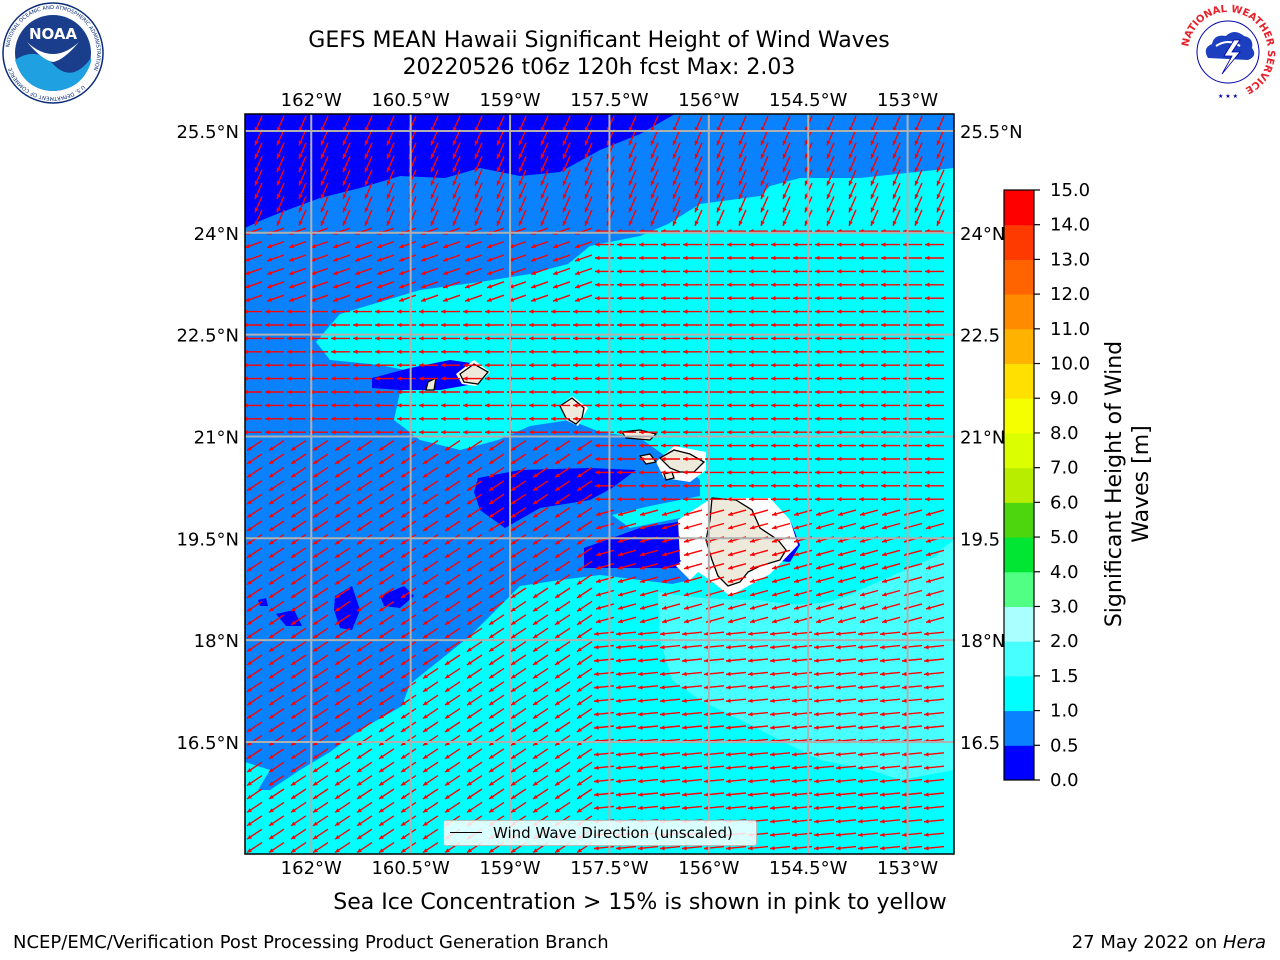  I want to click on lon-tick-top-1: 160.5°W, so click(410, 100).